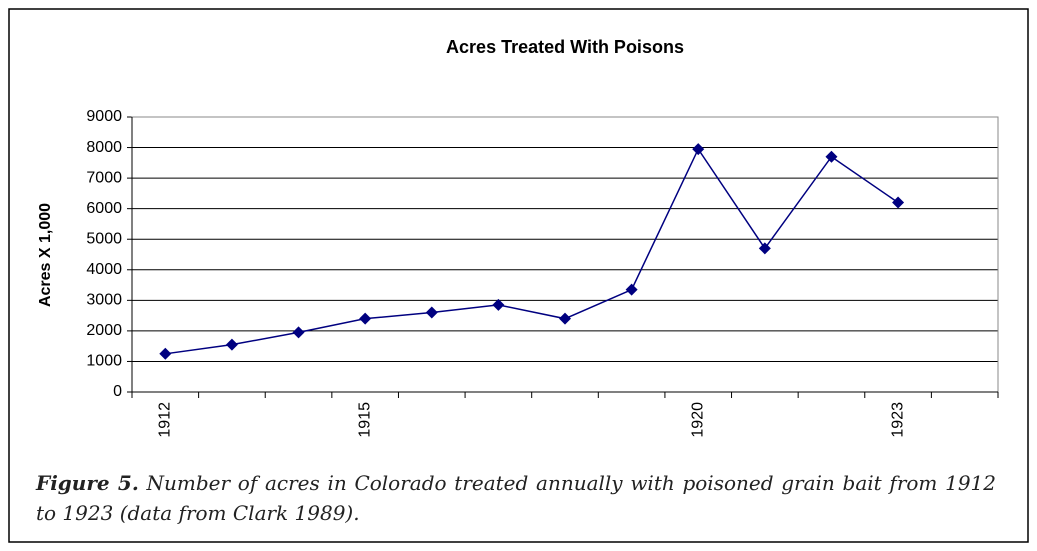 This screenshot has height=551, width=1037. Describe the element at coordinates (104, 269) in the screenshot. I see `y-tick-label: 4000` at that location.